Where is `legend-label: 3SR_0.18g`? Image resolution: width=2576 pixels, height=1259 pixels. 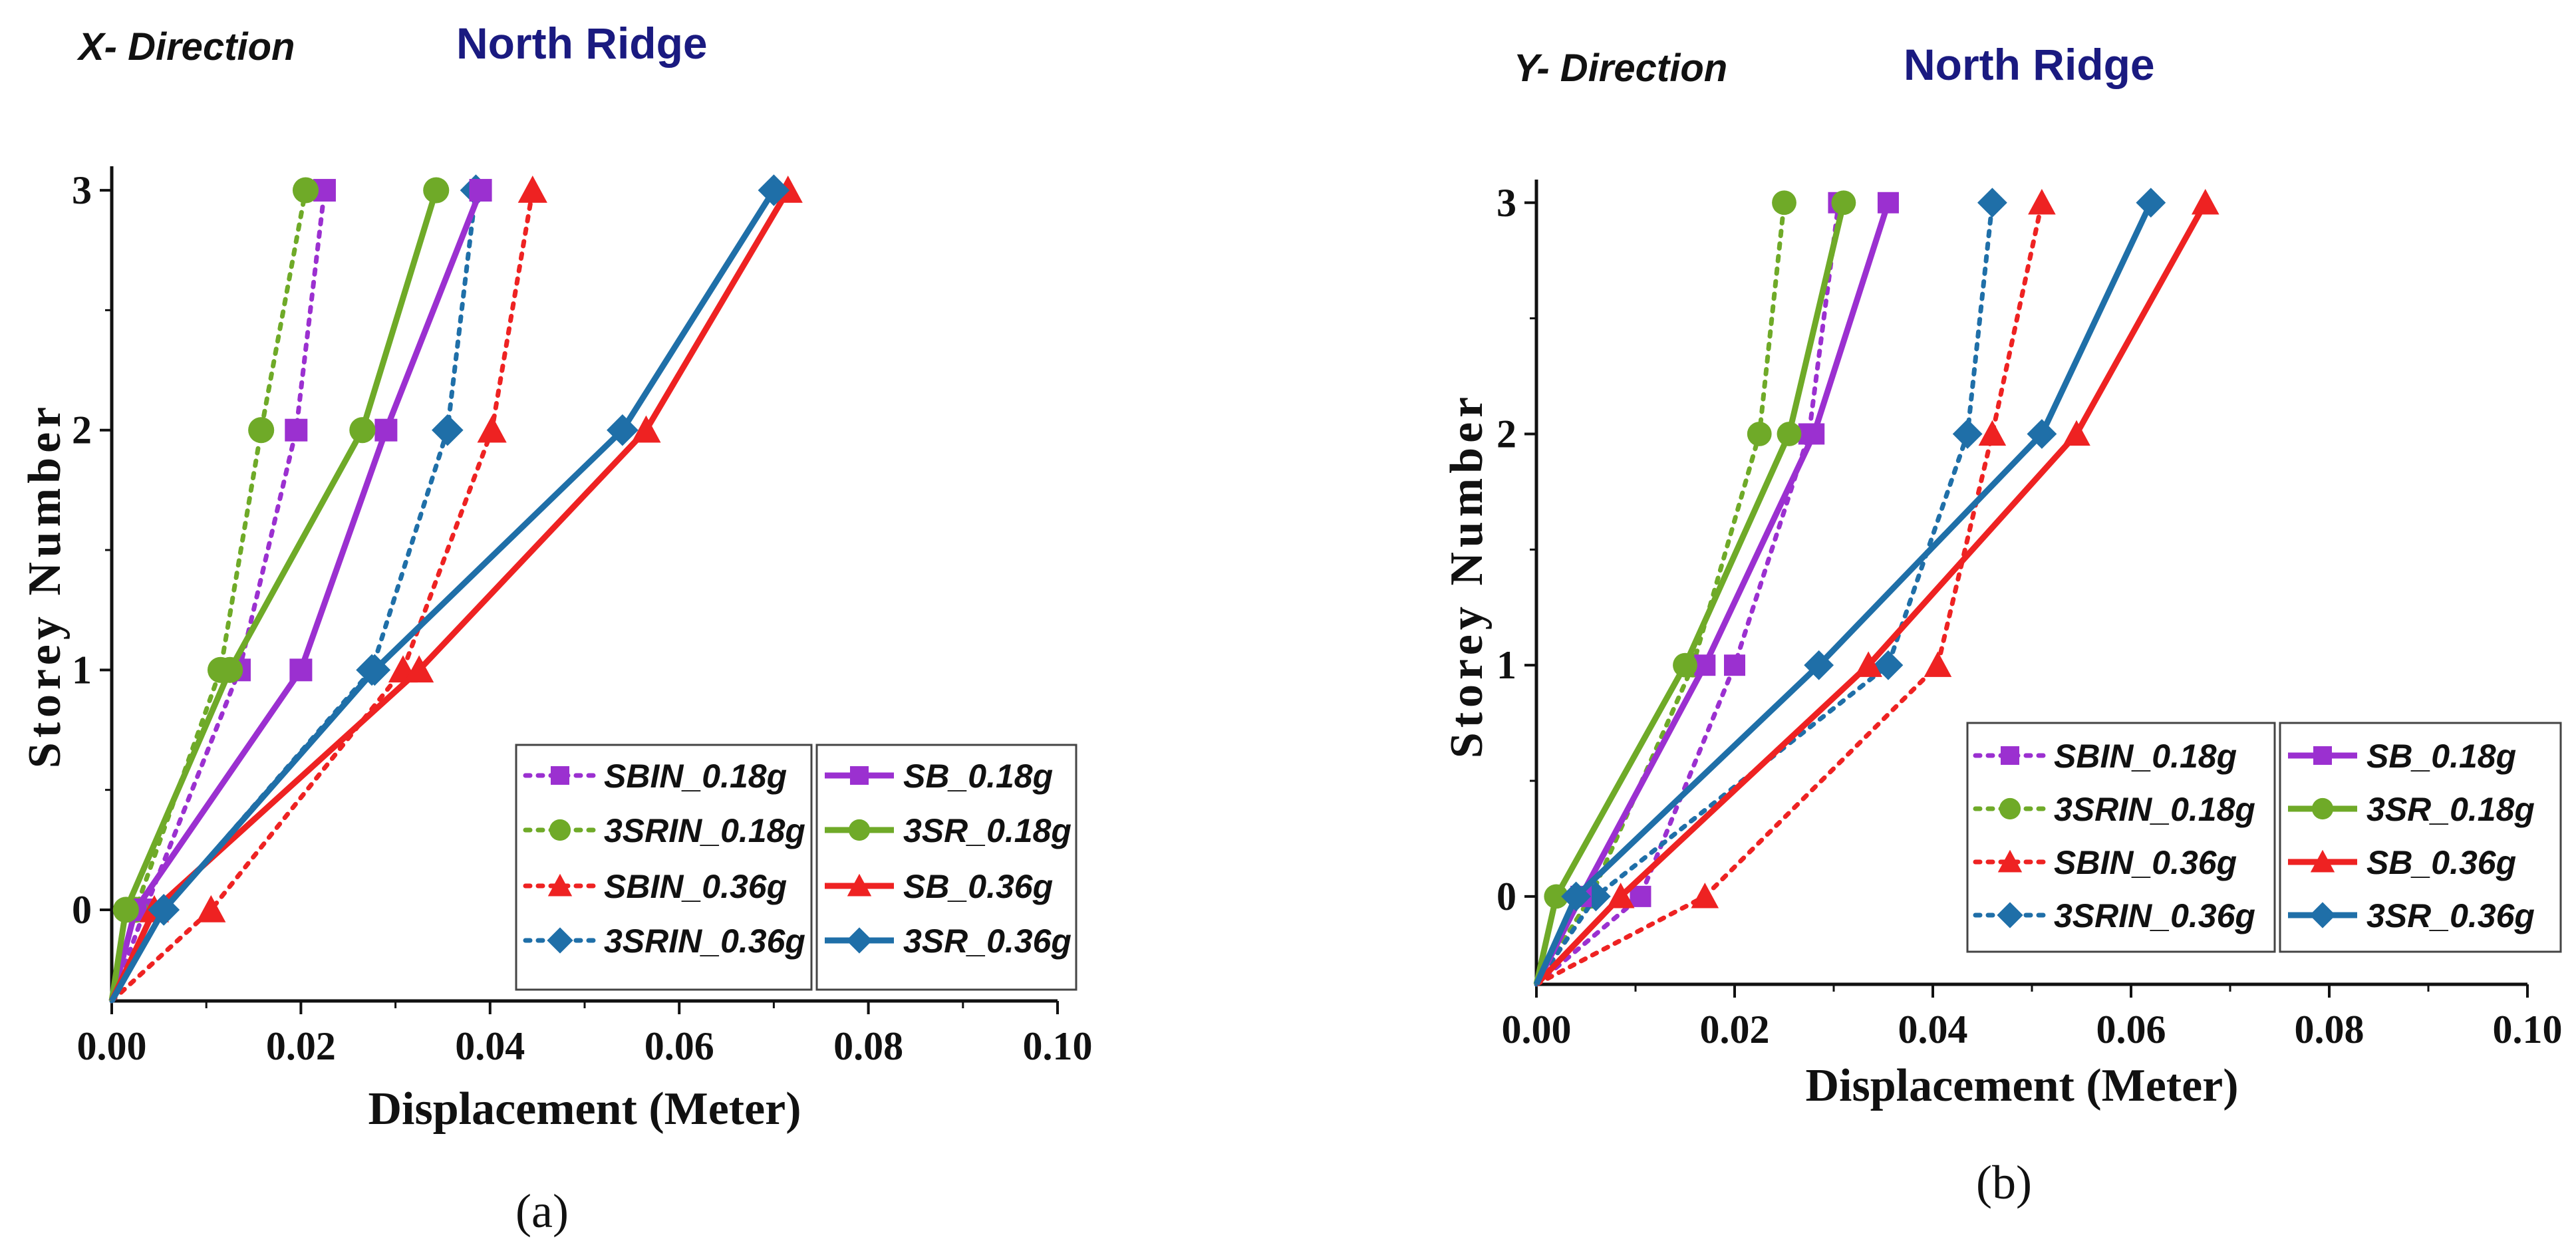
legend-label: 3SR_0.18g is located at coordinates (988, 830).